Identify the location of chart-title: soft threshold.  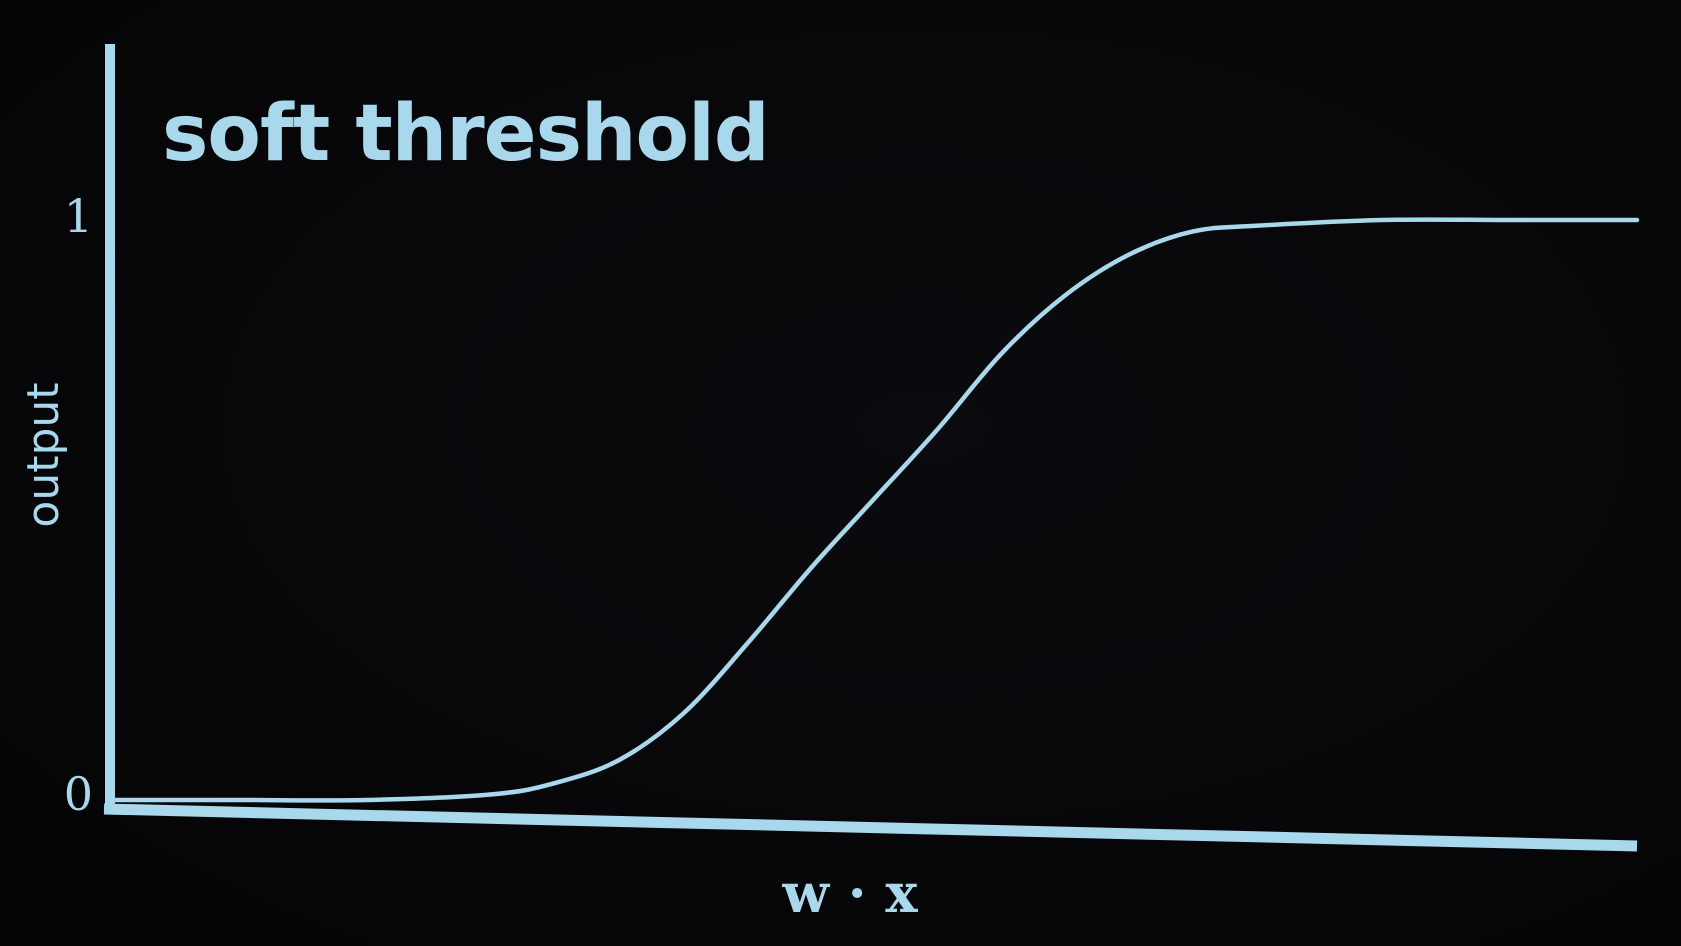
(465, 134).